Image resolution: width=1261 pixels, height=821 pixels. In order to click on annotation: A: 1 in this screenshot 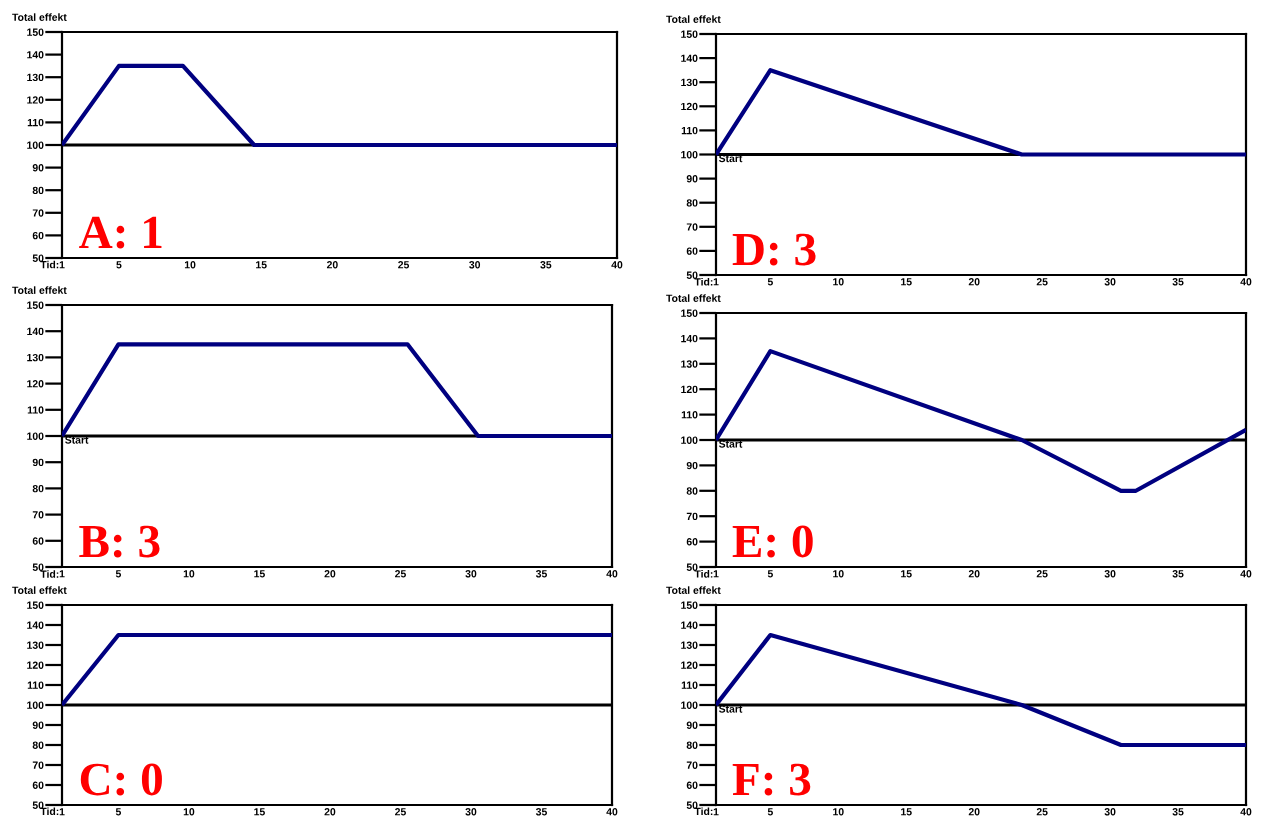, I will do `click(120, 232)`.